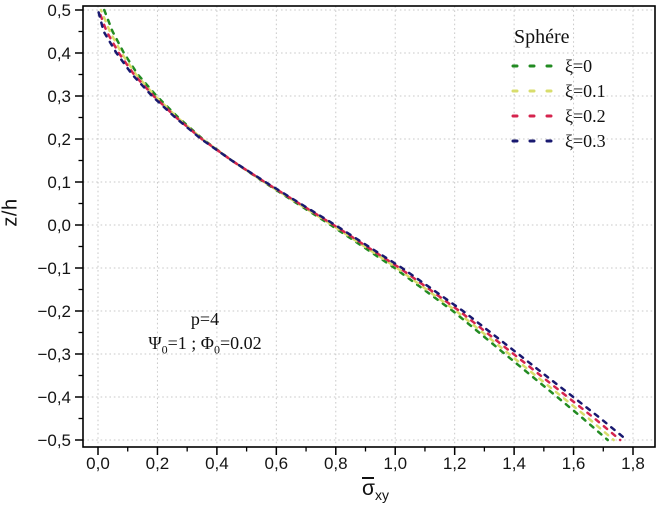 Image resolution: width=662 pixels, height=517 pixels. I want to click on legend: Sphére ξ=0 ξ=0.1 ξ=0.2 ξ=0.3, so click(585, 89).